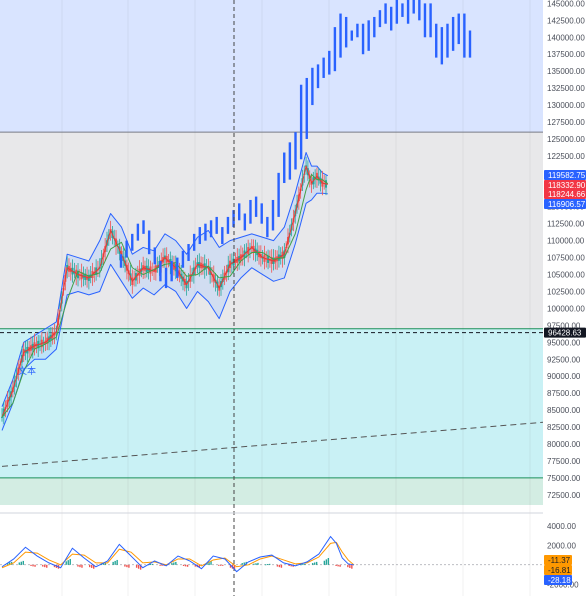  What do you see at coordinates (561, 545) in the screenshot?
I see `sub-y-tick-label: 2000.00` at bounding box center [561, 545].